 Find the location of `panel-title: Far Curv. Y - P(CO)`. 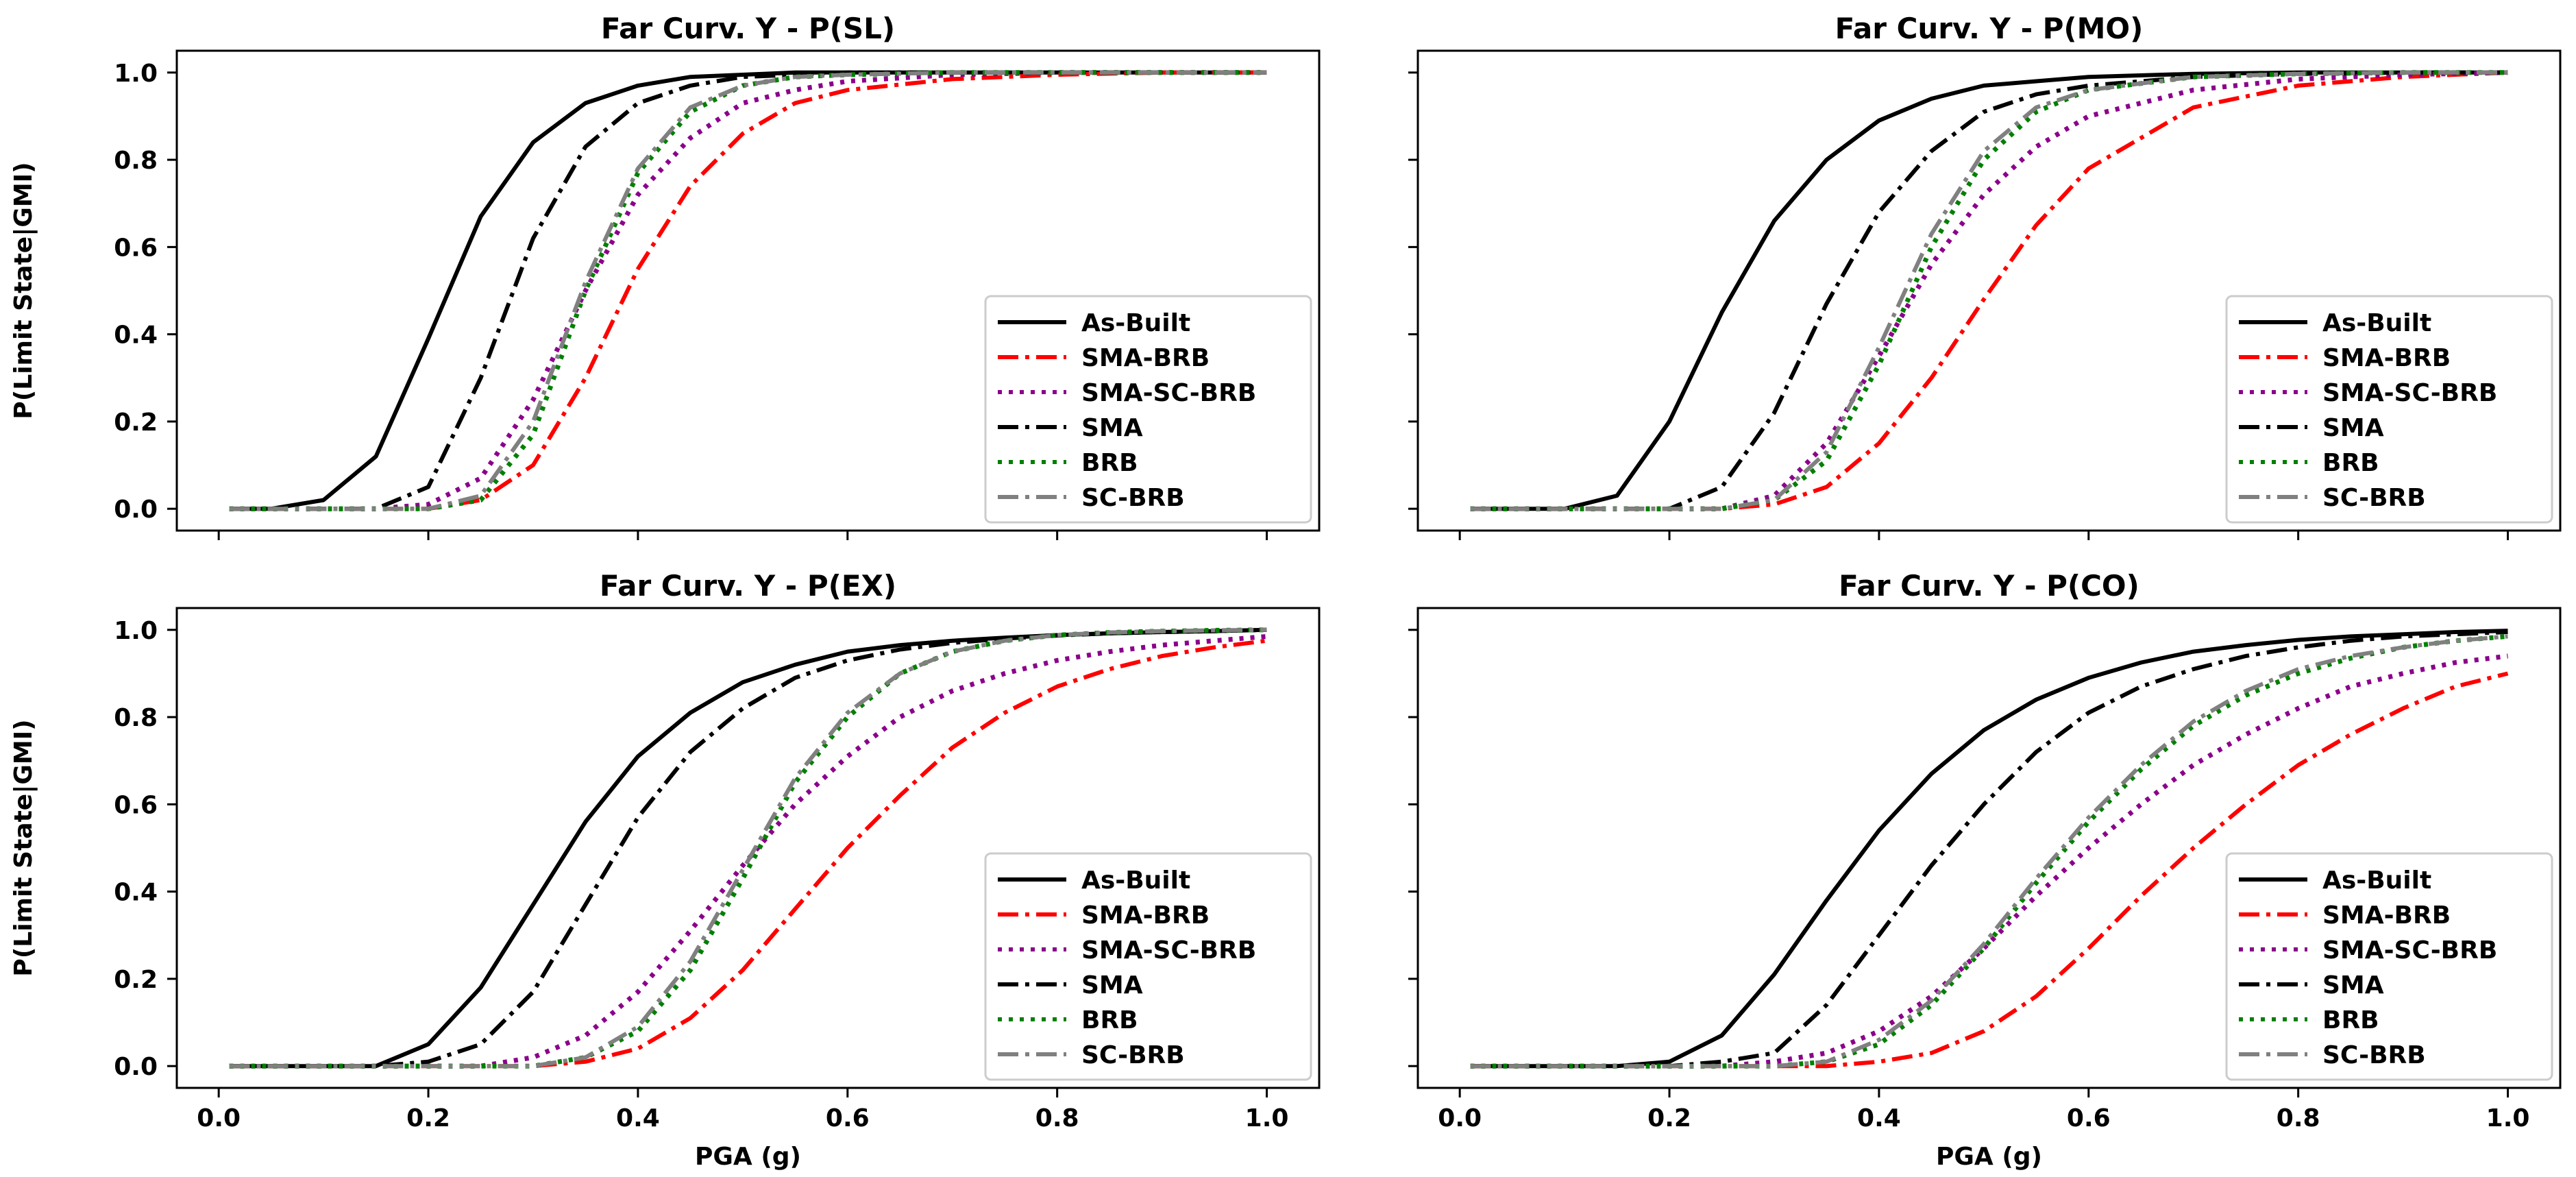

panel-title: Far Curv. Y - P(CO) is located at coordinates (1989, 586).